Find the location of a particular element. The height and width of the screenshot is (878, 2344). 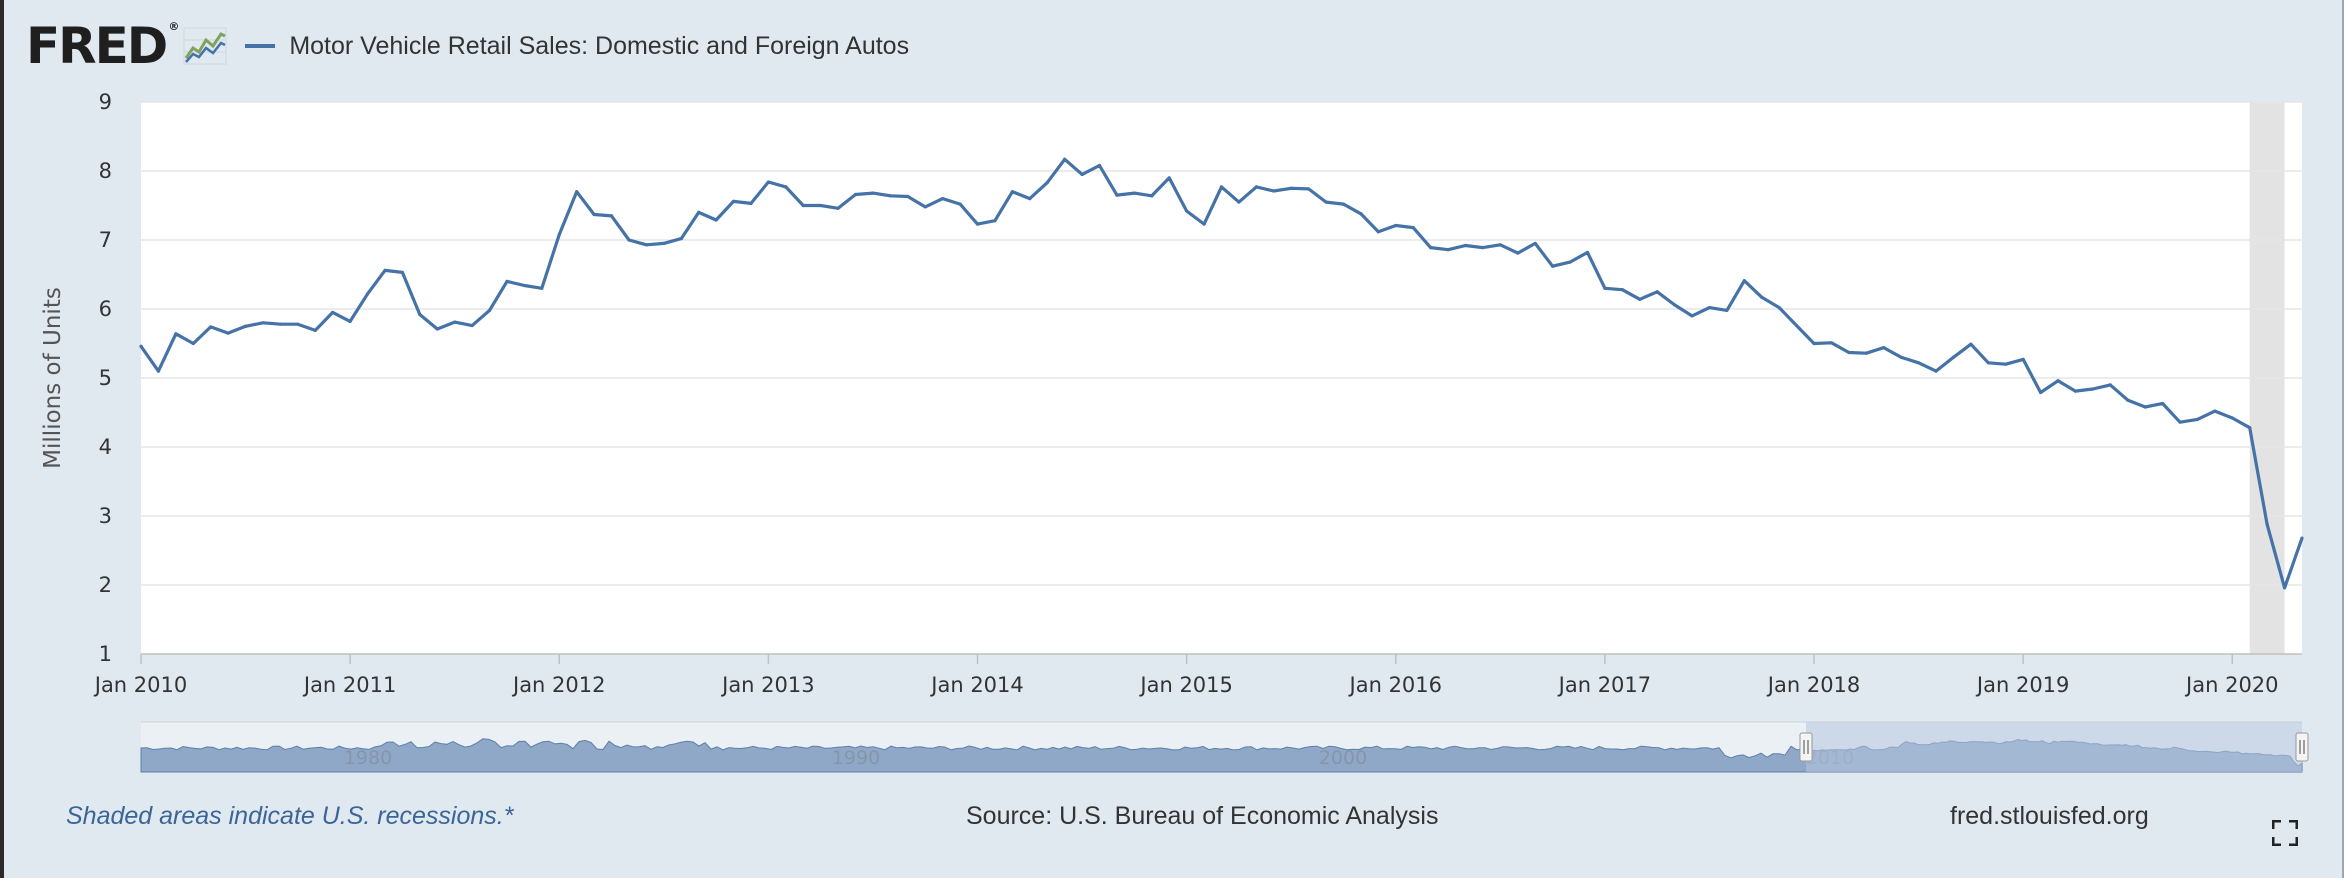

y-tick-label: 4 is located at coordinates (105, 447).